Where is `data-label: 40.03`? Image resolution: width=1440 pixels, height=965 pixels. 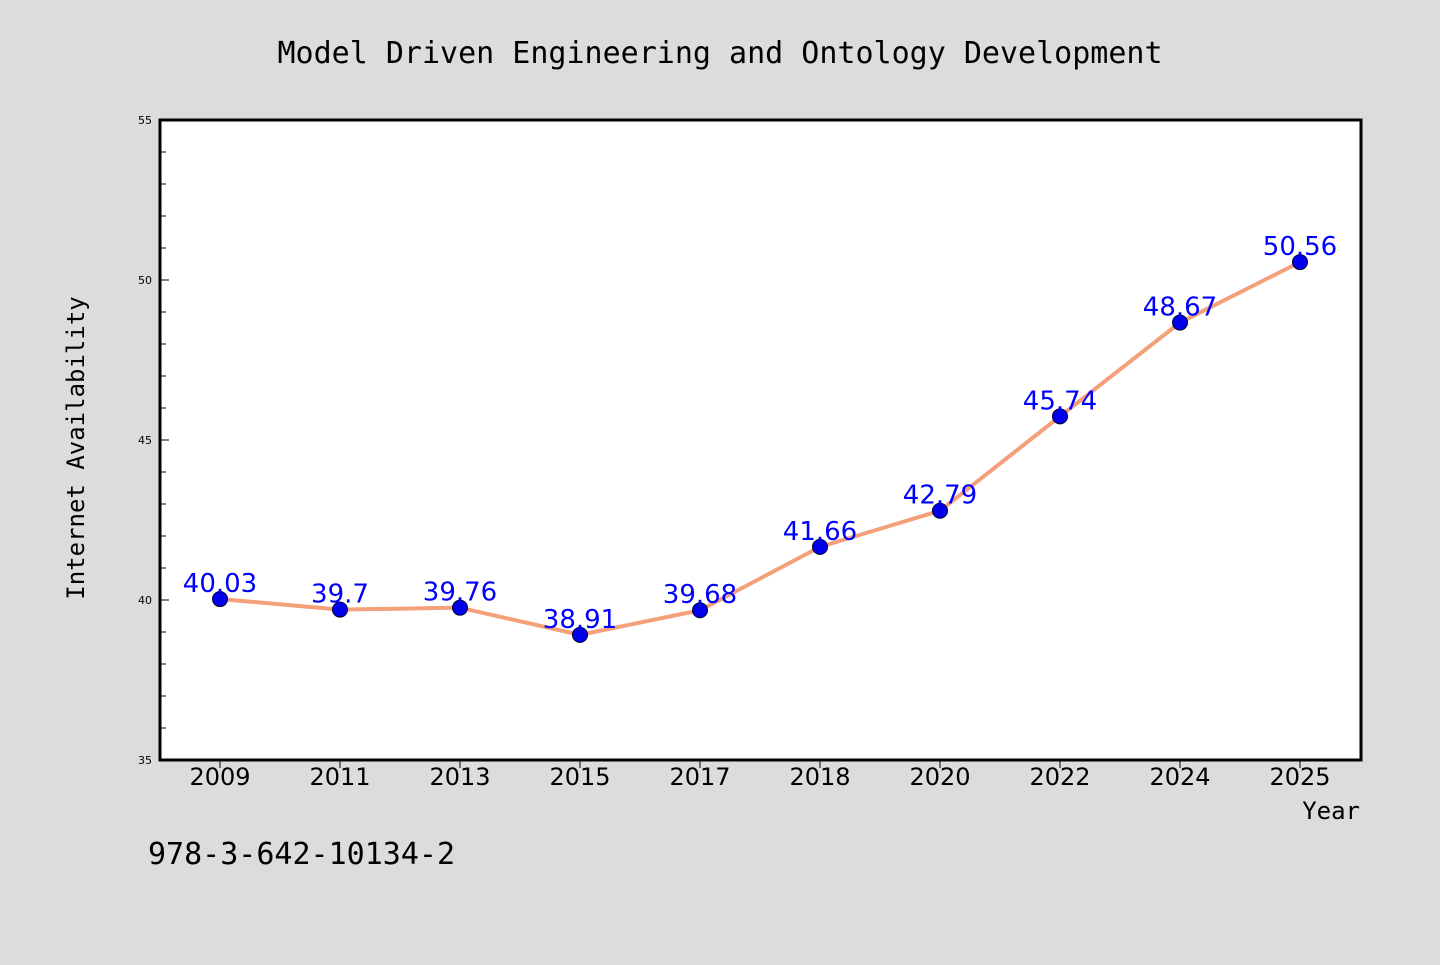 data-label: 40.03 is located at coordinates (220, 584).